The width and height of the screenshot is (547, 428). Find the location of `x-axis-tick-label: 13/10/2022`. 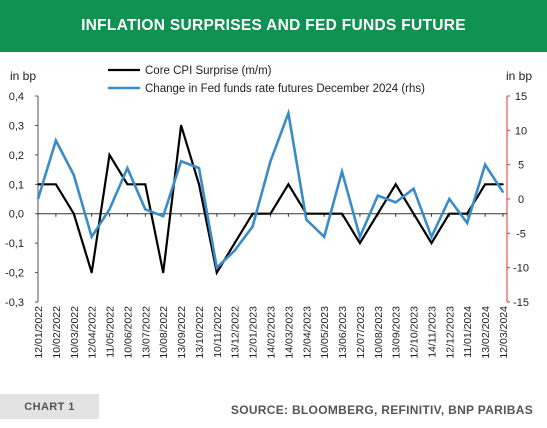

x-axis-tick-label: 13/10/2022 is located at coordinates (200, 332).